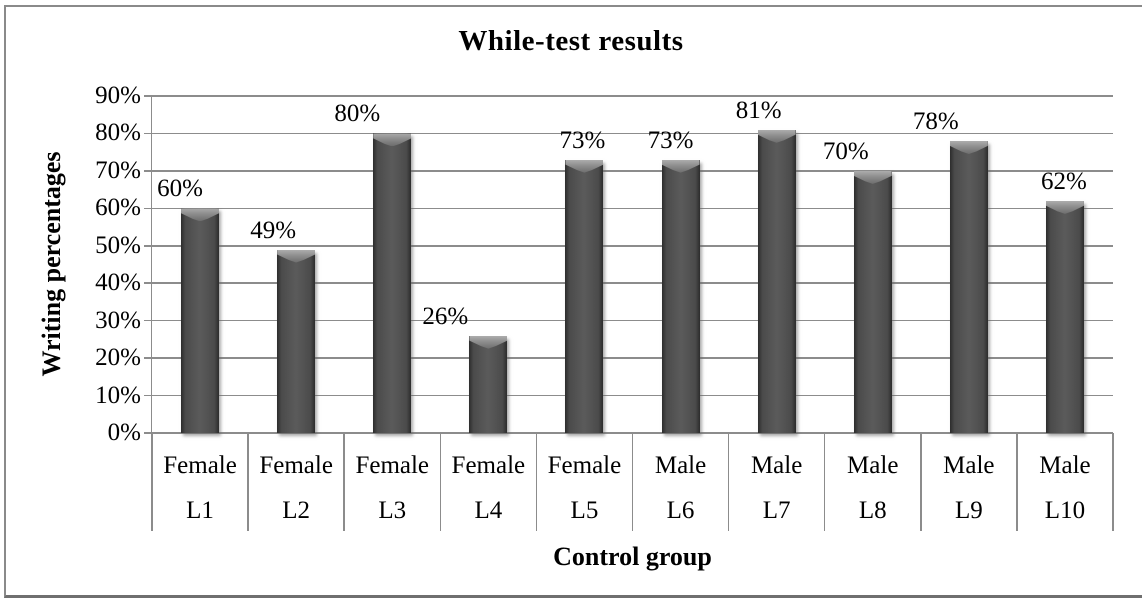 The height and width of the screenshot is (606, 1142). Describe the element at coordinates (124, 432) in the screenshot. I see `y-tick-label: 0%` at that location.